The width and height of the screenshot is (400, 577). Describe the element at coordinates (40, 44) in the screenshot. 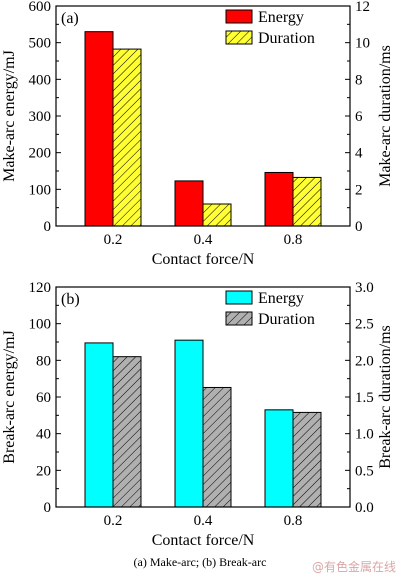

I see `chart-a-y-tick-label: 500` at that location.